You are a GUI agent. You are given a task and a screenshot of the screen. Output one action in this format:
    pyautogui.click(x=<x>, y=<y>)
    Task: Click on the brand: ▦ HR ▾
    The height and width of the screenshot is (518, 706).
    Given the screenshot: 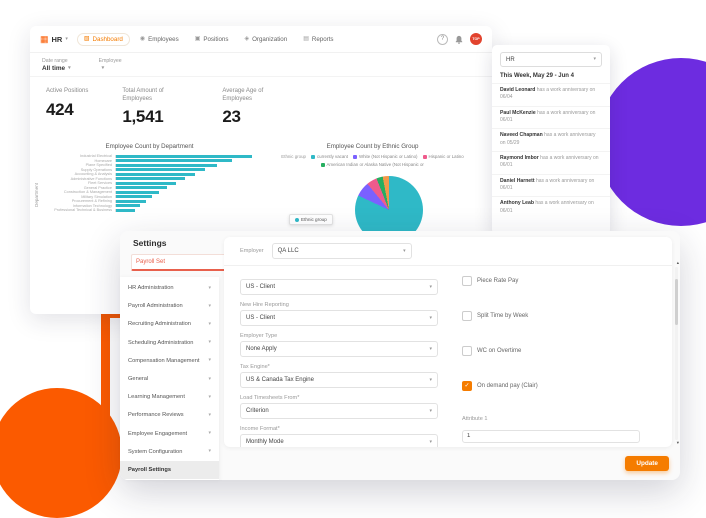 What is the action you would take?
    pyautogui.click(x=54, y=38)
    